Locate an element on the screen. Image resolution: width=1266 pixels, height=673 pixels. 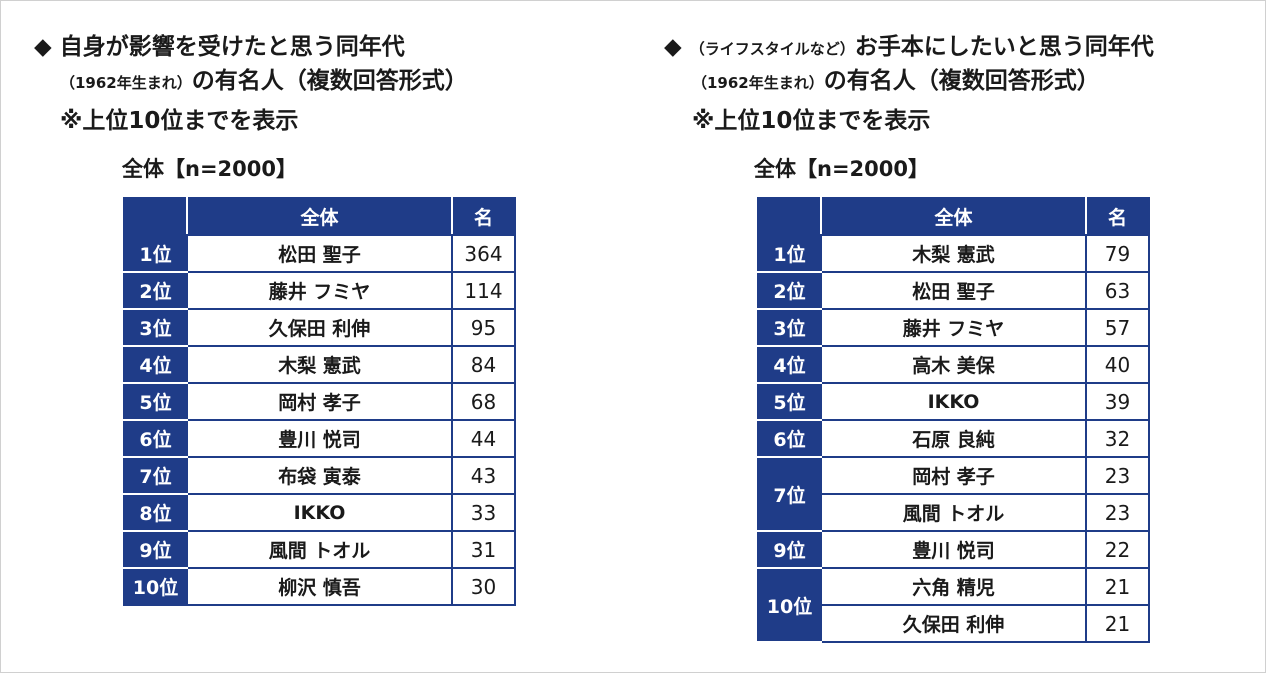
count-cell: 31 is located at coordinates (483, 549).